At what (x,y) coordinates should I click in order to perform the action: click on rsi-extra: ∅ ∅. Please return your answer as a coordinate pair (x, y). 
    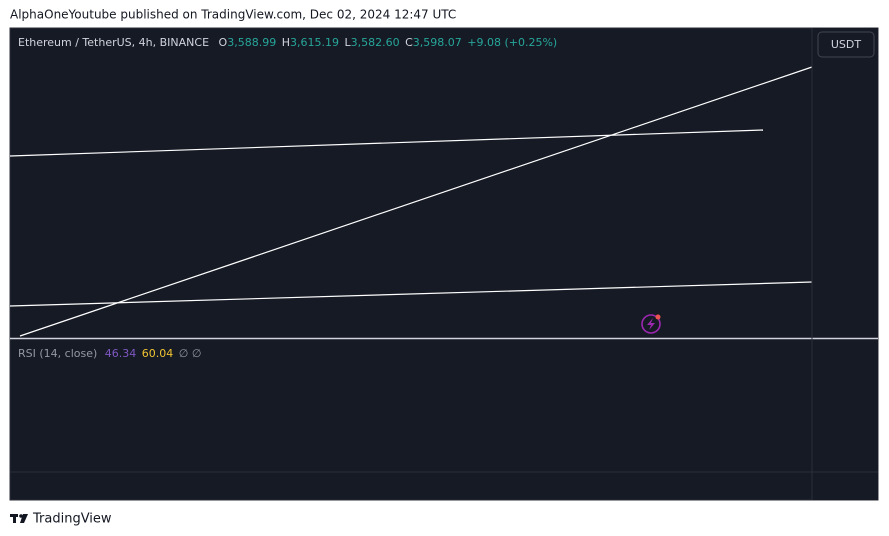
    Looking at the image, I should click on (190, 353).